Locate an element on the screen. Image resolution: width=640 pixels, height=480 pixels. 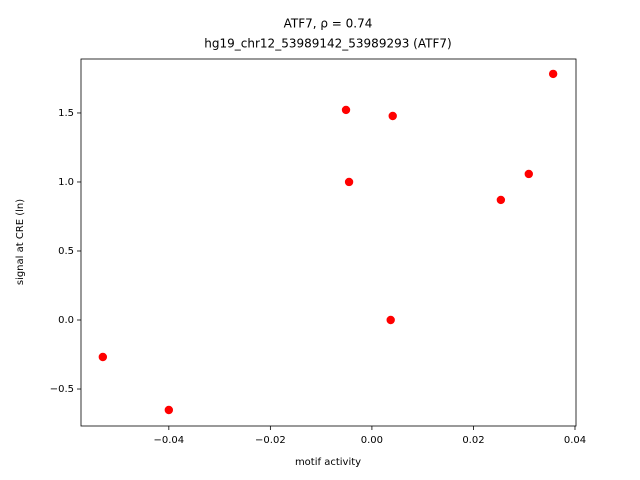
y-tick-label: −0.5 is located at coordinates (62, 389).